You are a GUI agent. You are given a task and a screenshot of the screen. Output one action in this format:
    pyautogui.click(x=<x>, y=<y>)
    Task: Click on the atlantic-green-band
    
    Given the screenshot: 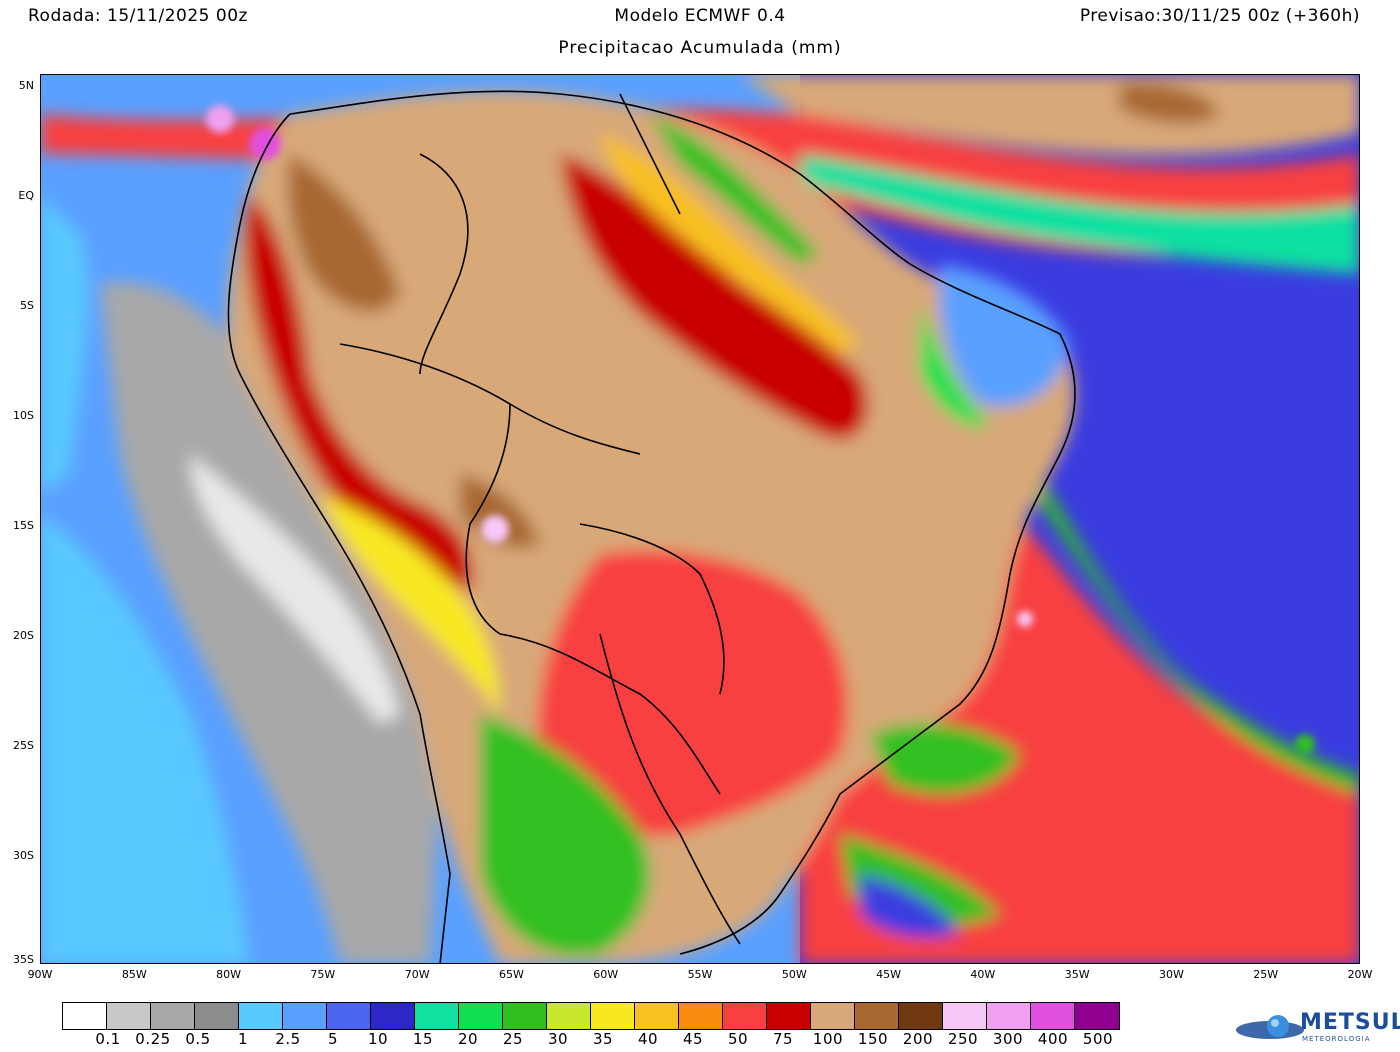 What is the action you would take?
    pyautogui.click(x=1080, y=214)
    